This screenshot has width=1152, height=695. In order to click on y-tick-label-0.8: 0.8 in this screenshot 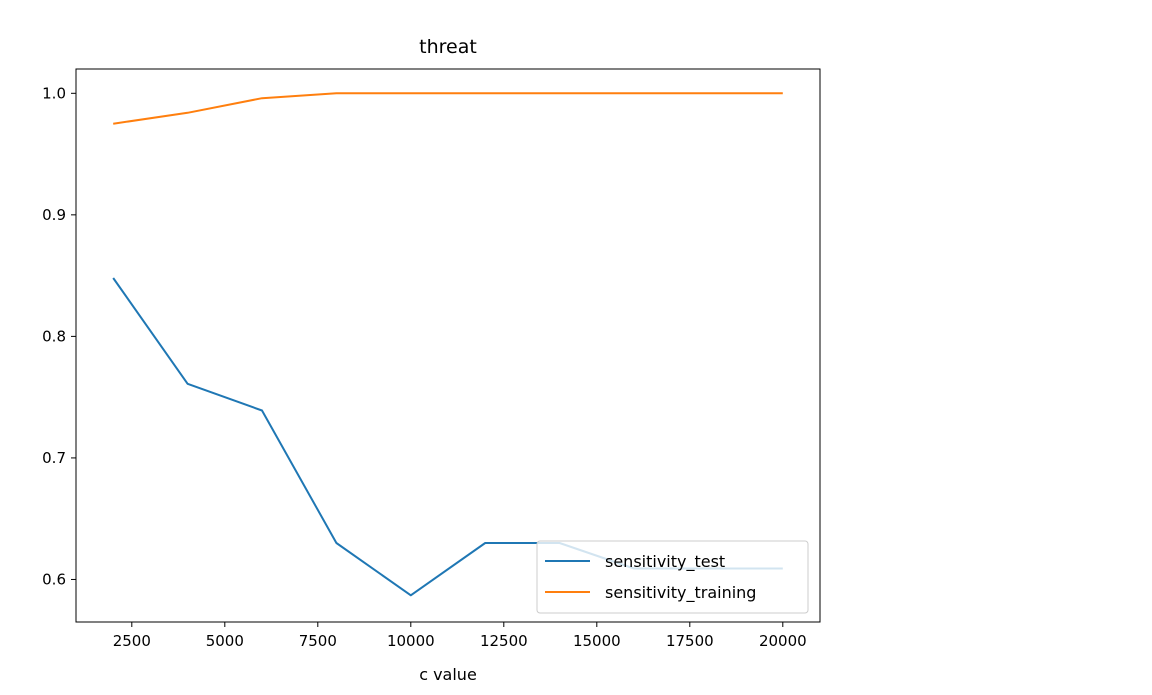, I will do `click(54, 336)`.